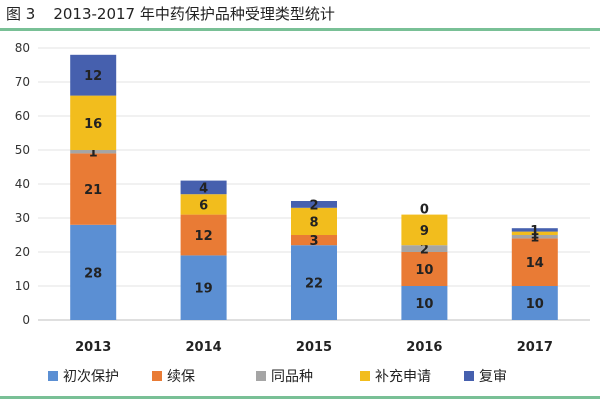 The height and width of the screenshot is (403, 600). Describe the element at coordinates (22, 184) in the screenshot. I see `y-tick-label: 40` at that location.